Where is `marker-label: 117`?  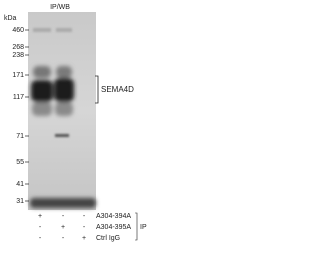 marker-label: 117 is located at coordinates (18, 97).